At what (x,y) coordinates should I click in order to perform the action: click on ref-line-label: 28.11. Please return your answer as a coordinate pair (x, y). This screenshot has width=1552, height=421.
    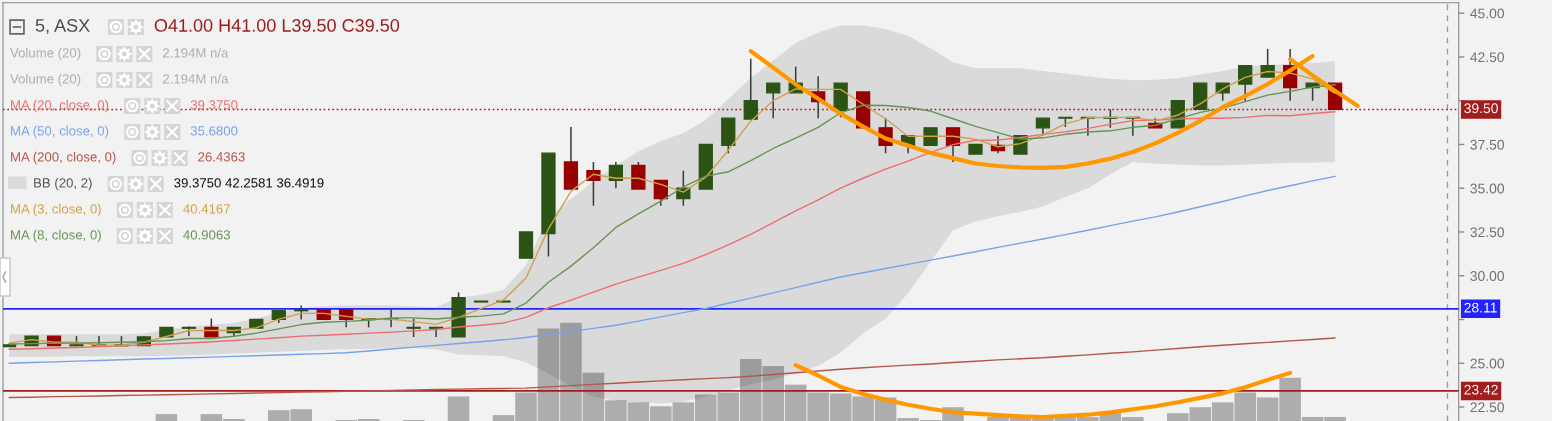
    Looking at the image, I should click on (1480, 307).